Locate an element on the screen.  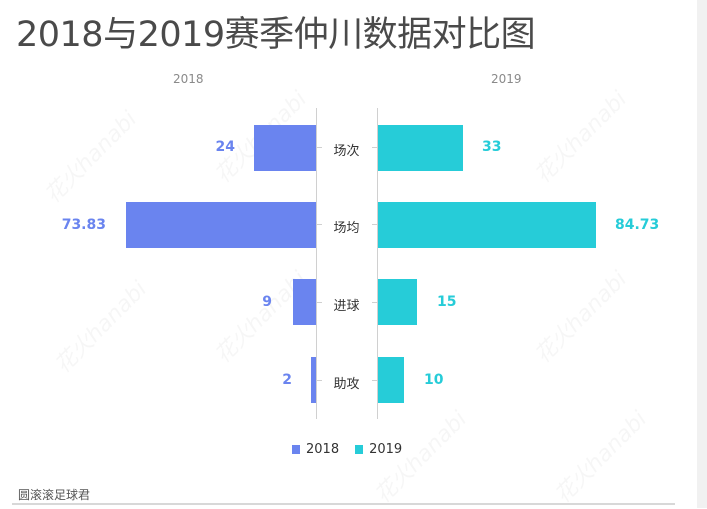
left-axis is located at coordinates (316, 263).